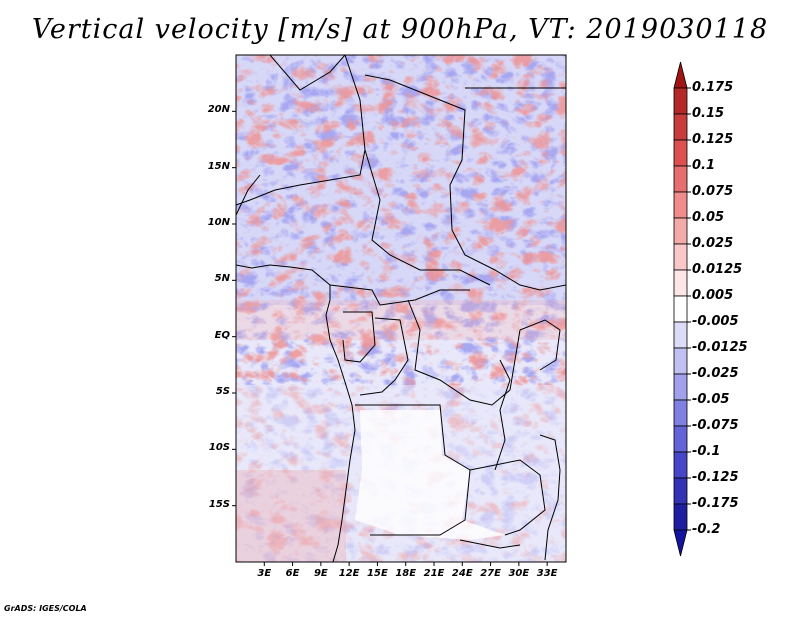  Describe the element at coordinates (715, 503) in the screenshot. I see `colorbar-label: -0.175` at that location.